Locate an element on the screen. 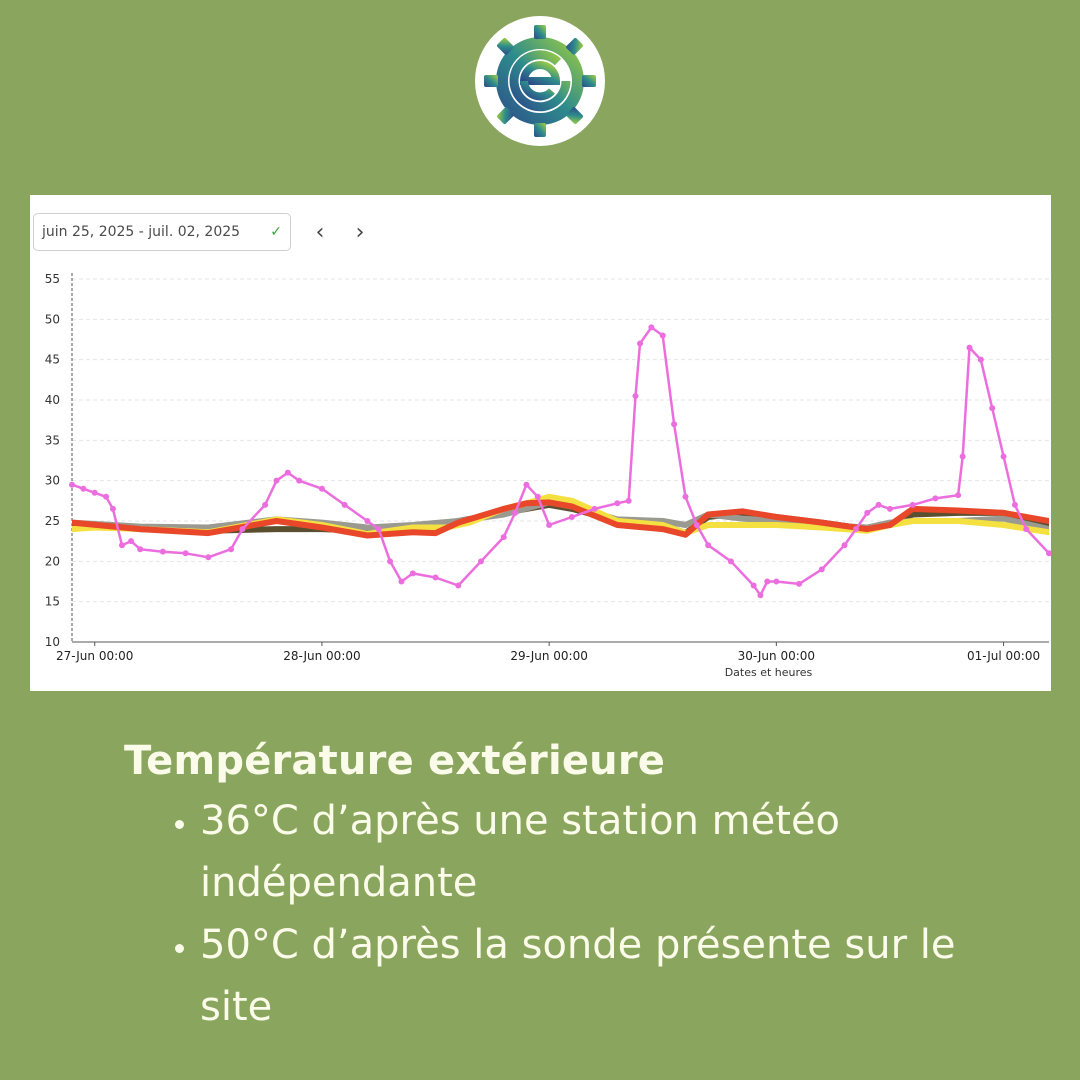 Image resolution: width=1080 pixels, height=1080 pixels. chevron-left-icon: ‹ is located at coordinates (320, 232).